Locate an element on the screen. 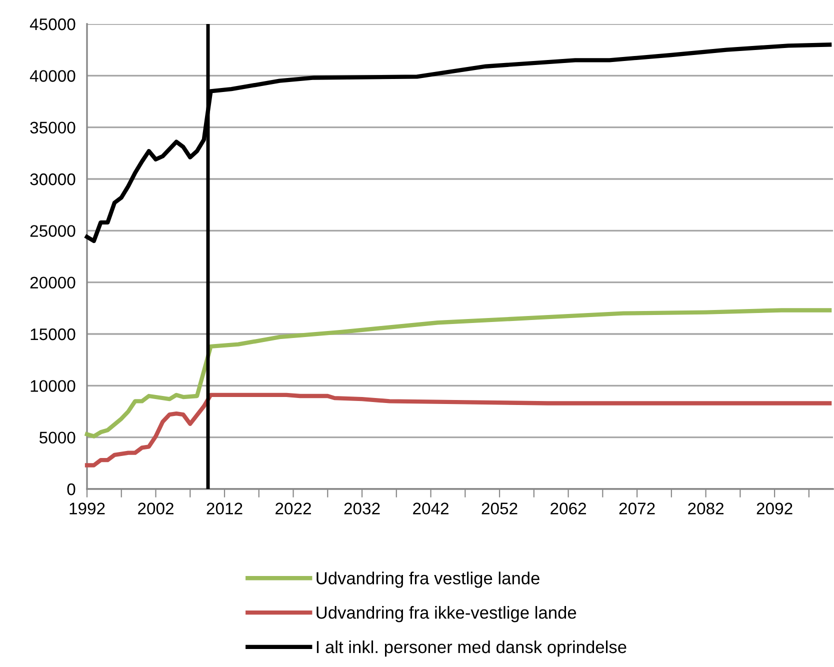  y-tick-label: 25000 is located at coordinates (53, 231).